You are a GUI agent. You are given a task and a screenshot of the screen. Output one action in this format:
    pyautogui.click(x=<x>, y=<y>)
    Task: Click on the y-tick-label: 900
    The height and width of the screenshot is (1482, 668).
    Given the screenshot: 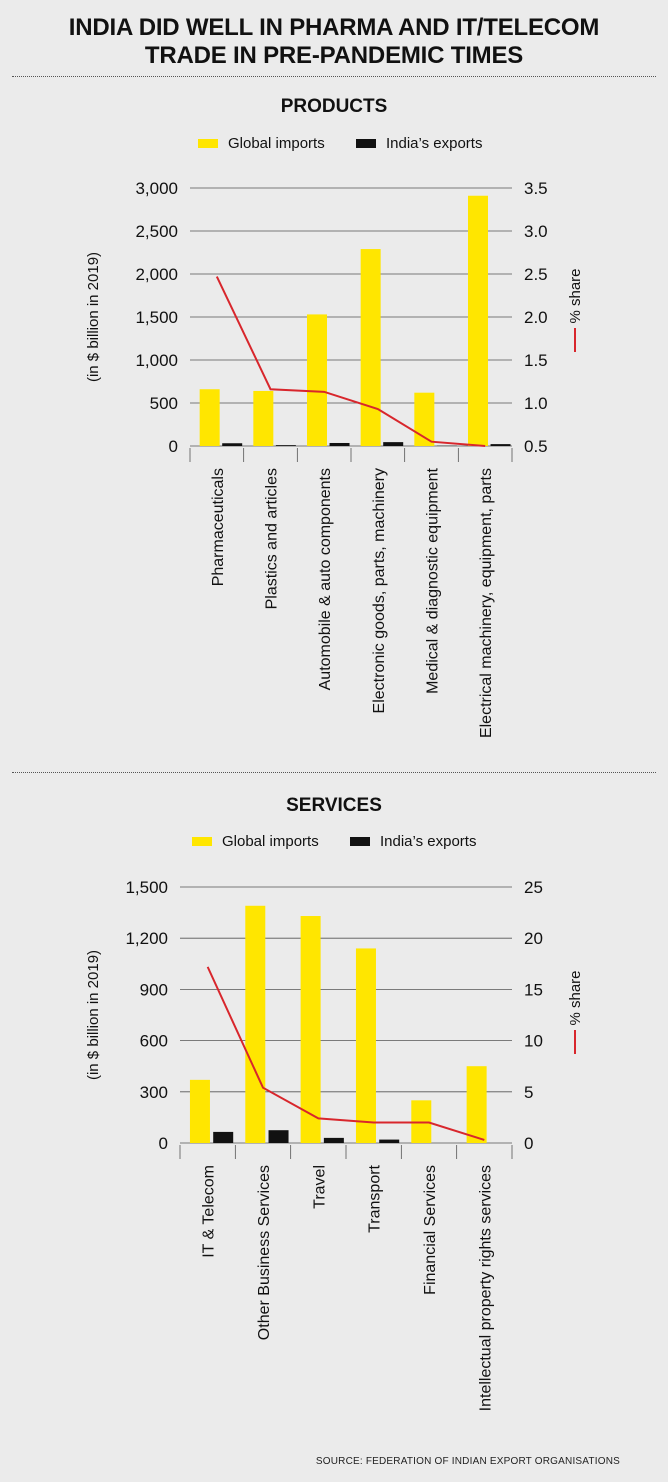 What is the action you would take?
    pyautogui.click(x=154, y=989)
    